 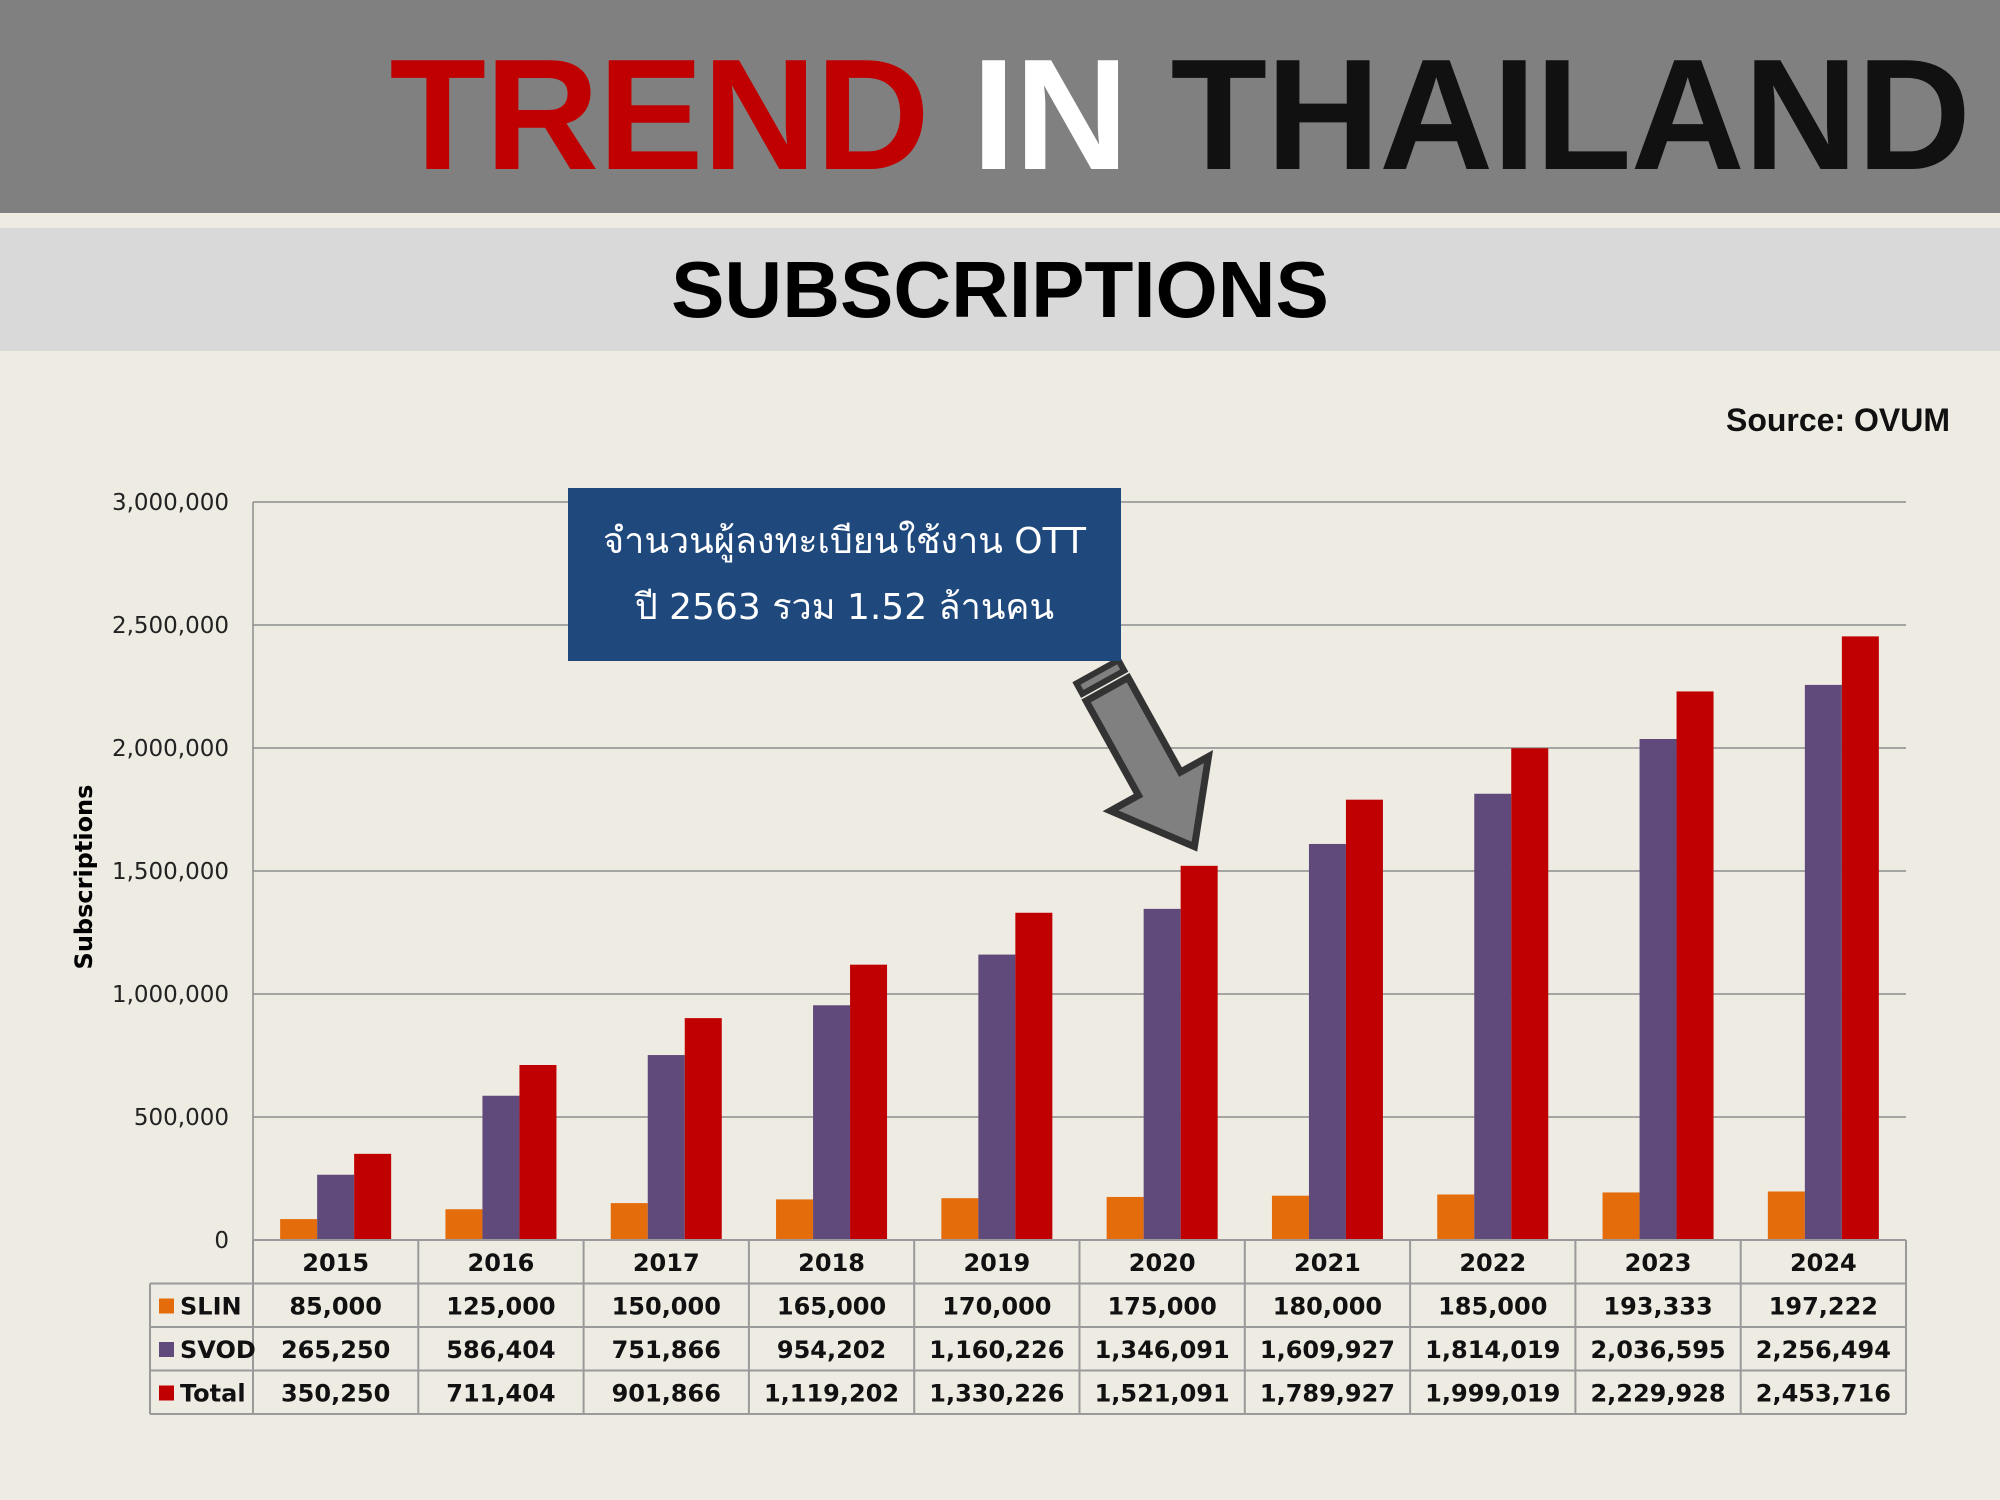 I want to click on bar-slin-2017, so click(x=629, y=1221).